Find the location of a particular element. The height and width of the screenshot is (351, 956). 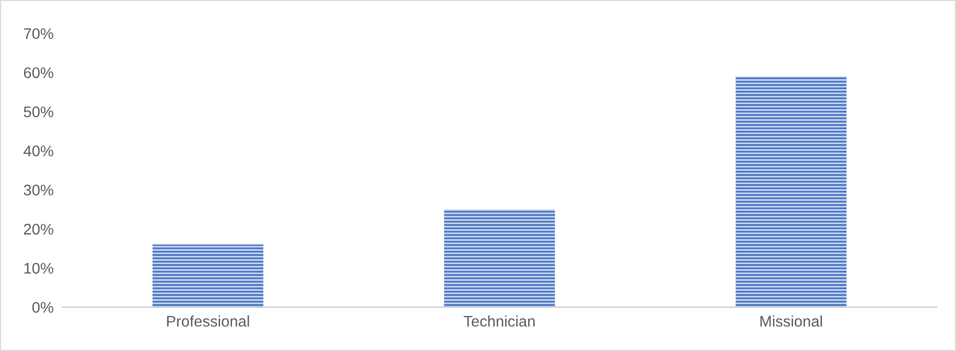

y-tick-label: 0% is located at coordinates (43, 307).